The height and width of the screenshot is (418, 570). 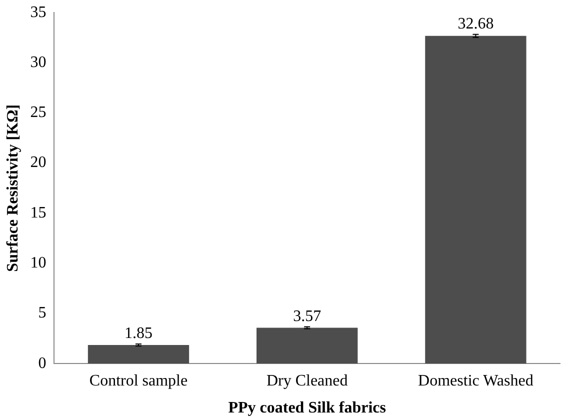 What do you see at coordinates (42, 313) in the screenshot?
I see `y-tick-label: 5` at bounding box center [42, 313].